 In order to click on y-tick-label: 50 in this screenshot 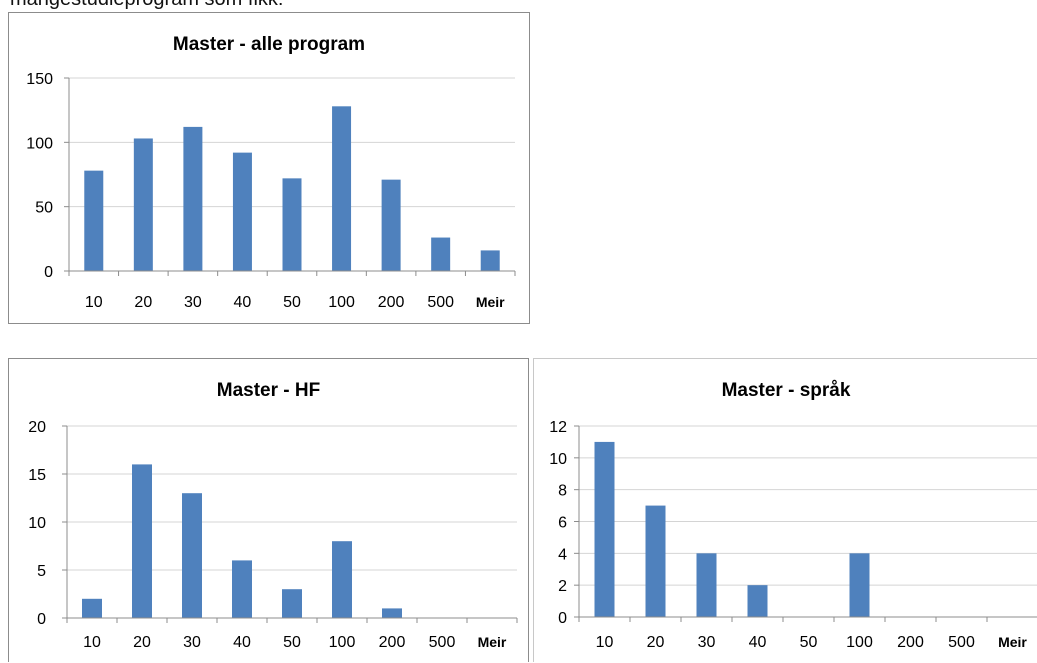, I will do `click(44, 208)`.